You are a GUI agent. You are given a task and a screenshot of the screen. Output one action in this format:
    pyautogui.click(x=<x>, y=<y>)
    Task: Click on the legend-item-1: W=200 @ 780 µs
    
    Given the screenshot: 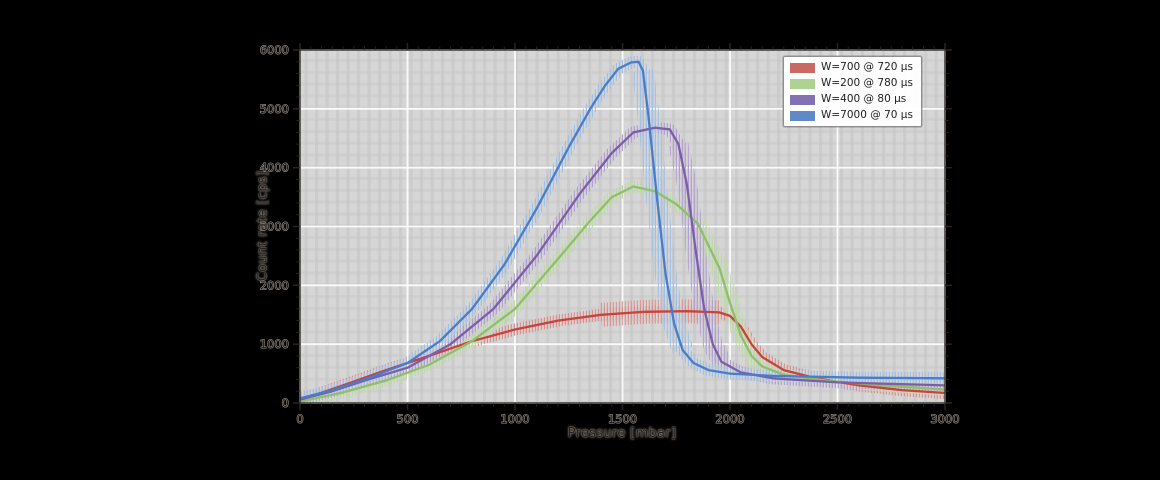 What is the action you would take?
    pyautogui.click(x=851, y=83)
    